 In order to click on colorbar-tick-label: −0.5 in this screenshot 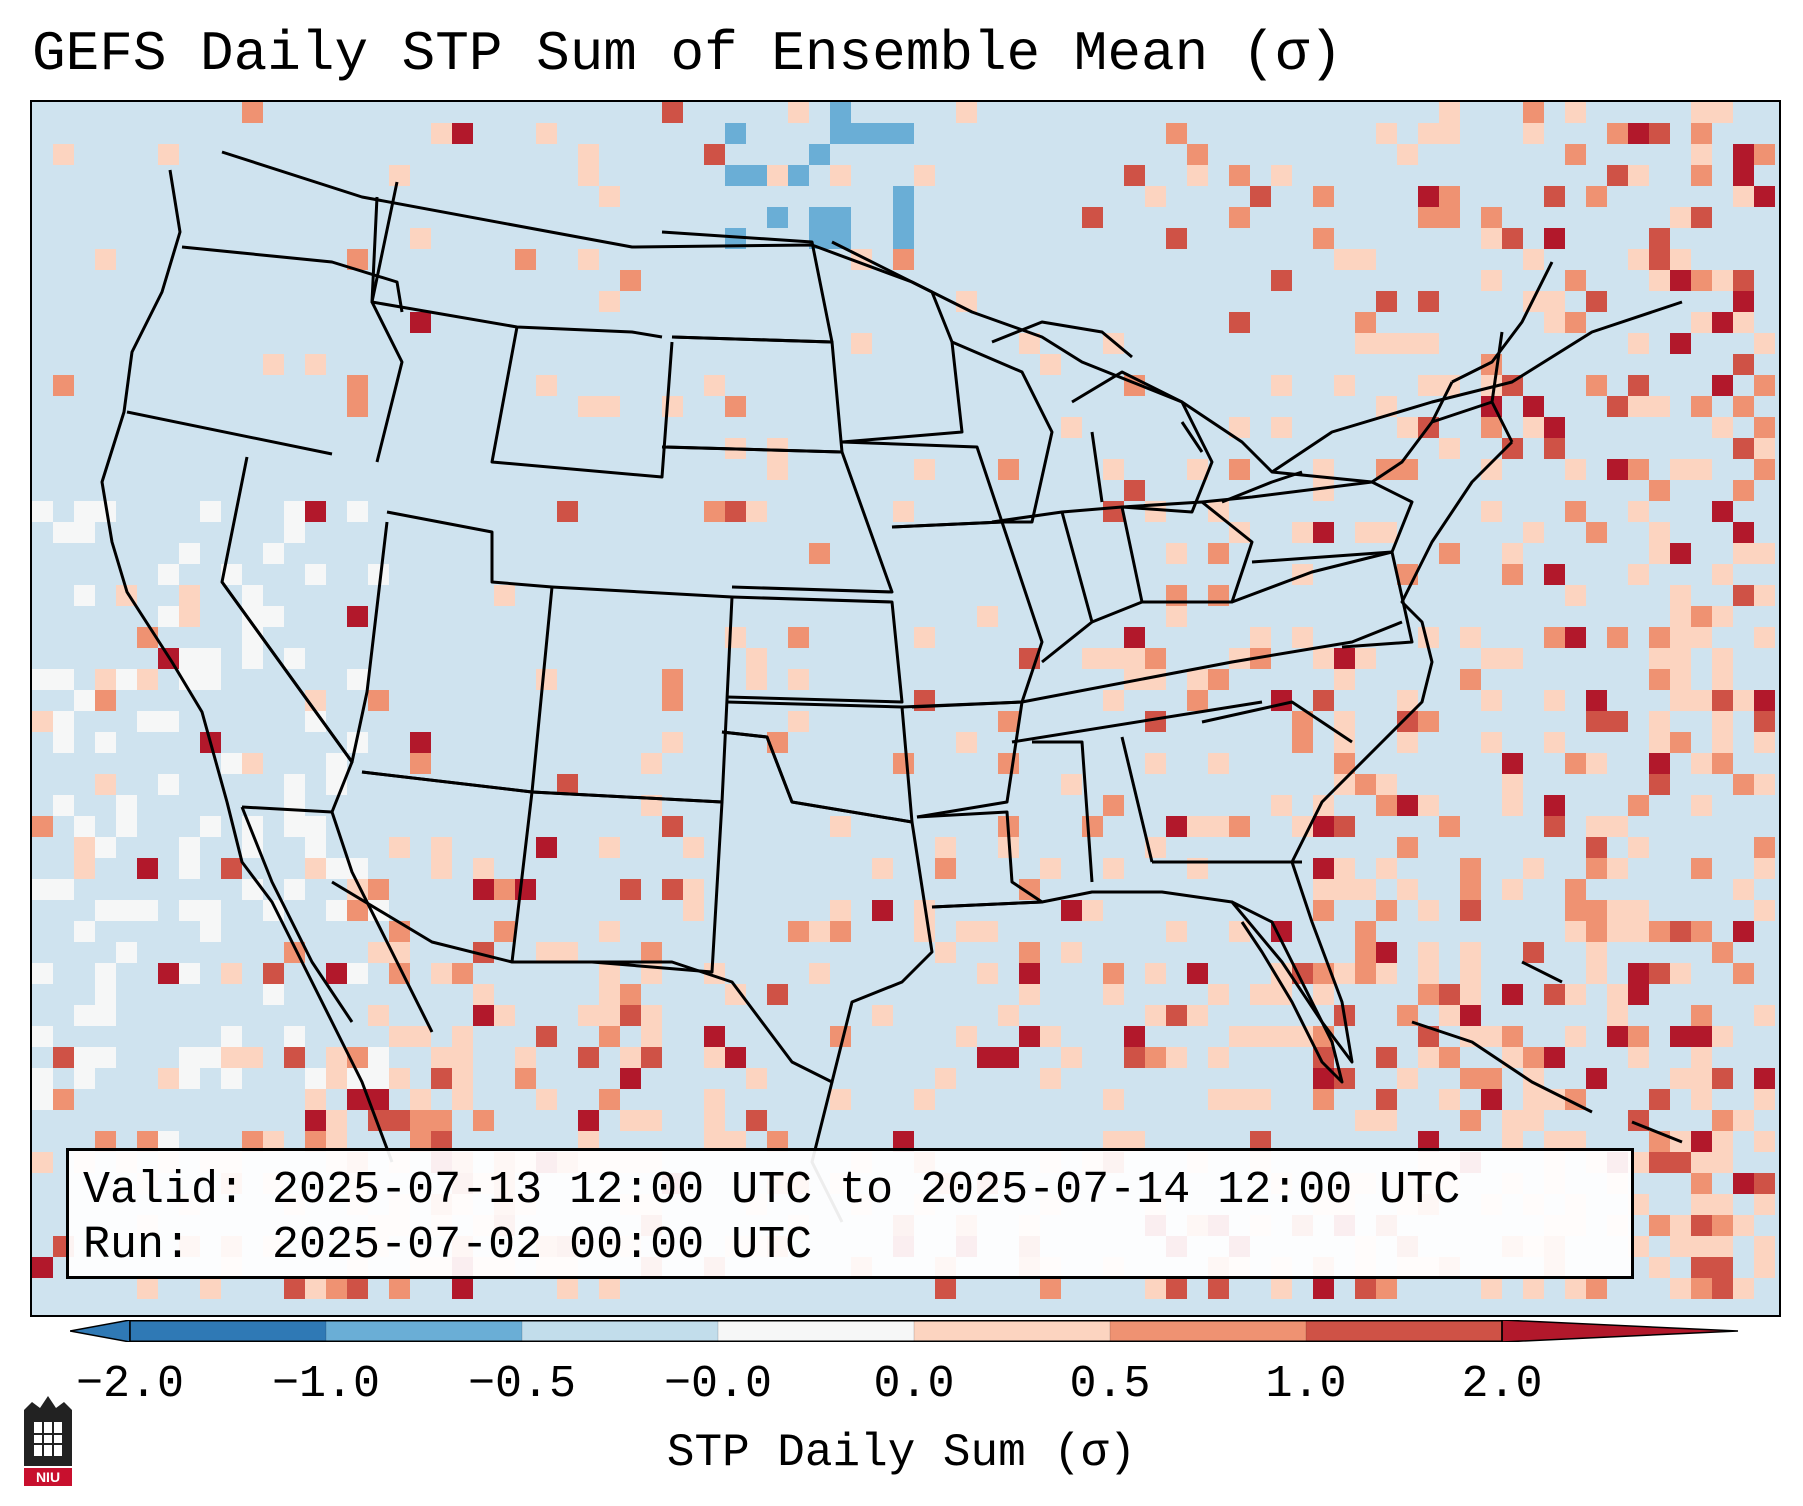, I will do `click(522, 1384)`.